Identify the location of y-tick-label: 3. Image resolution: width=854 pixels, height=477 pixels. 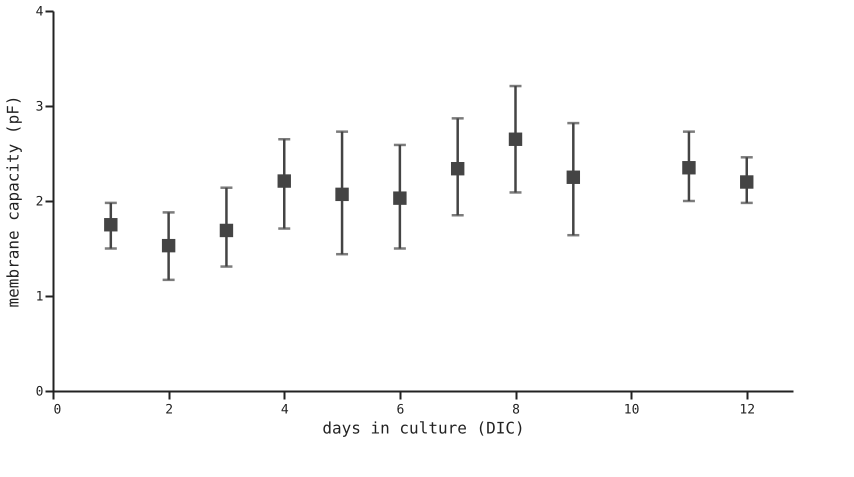
(40, 107).